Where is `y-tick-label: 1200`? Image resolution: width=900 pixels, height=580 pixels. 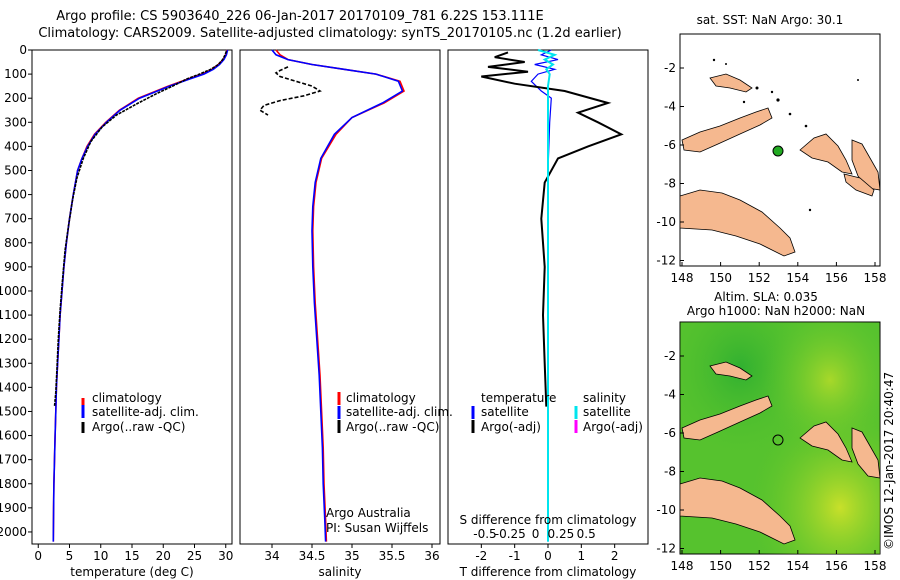
y-tick-label: 1200 is located at coordinates (13, 339).